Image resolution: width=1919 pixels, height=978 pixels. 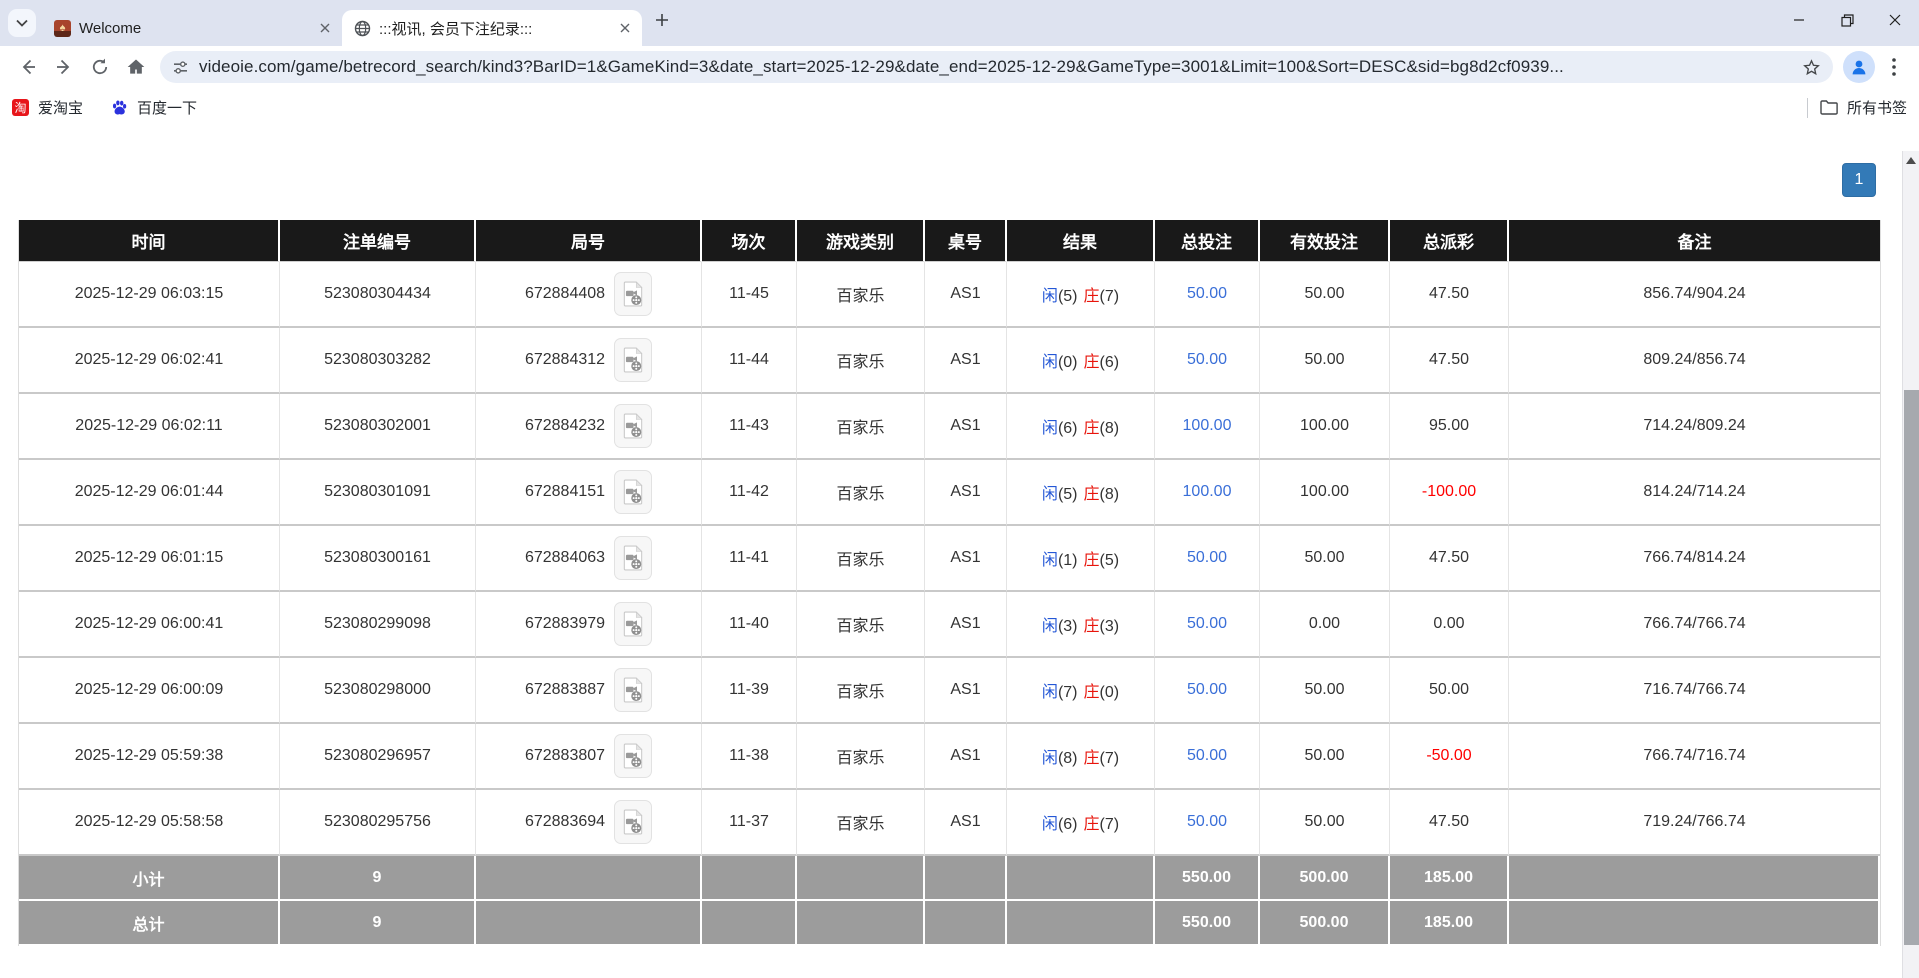 What do you see at coordinates (1694, 559) in the screenshot?
I see `remark-cell: 766.74/814.24` at bounding box center [1694, 559].